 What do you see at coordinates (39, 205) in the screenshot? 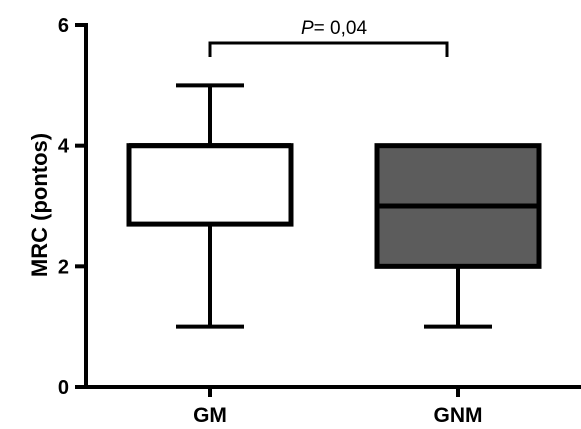
I see `y-axis-title: MRC (pontos)` at bounding box center [39, 205].